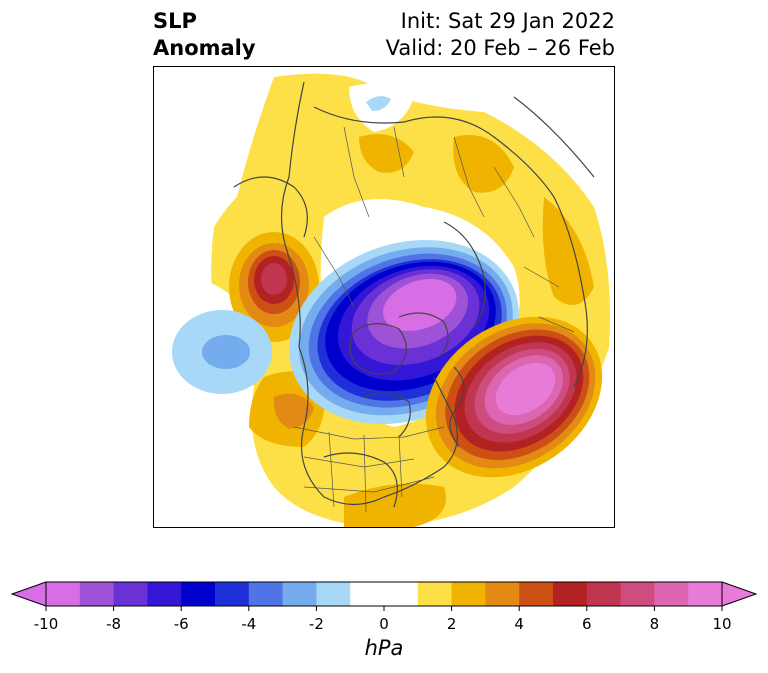  Describe the element at coordinates (386, 153) in the screenshot. I see `orange-europe` at that location.